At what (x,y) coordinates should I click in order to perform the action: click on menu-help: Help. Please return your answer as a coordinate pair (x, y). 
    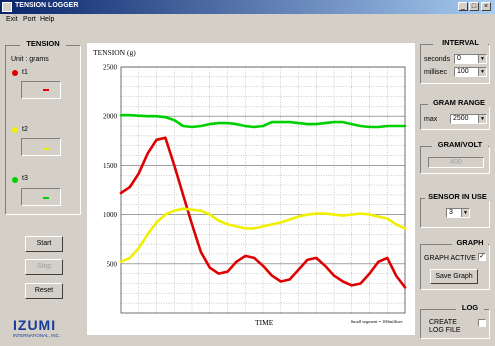
    Looking at the image, I should click on (47, 19).